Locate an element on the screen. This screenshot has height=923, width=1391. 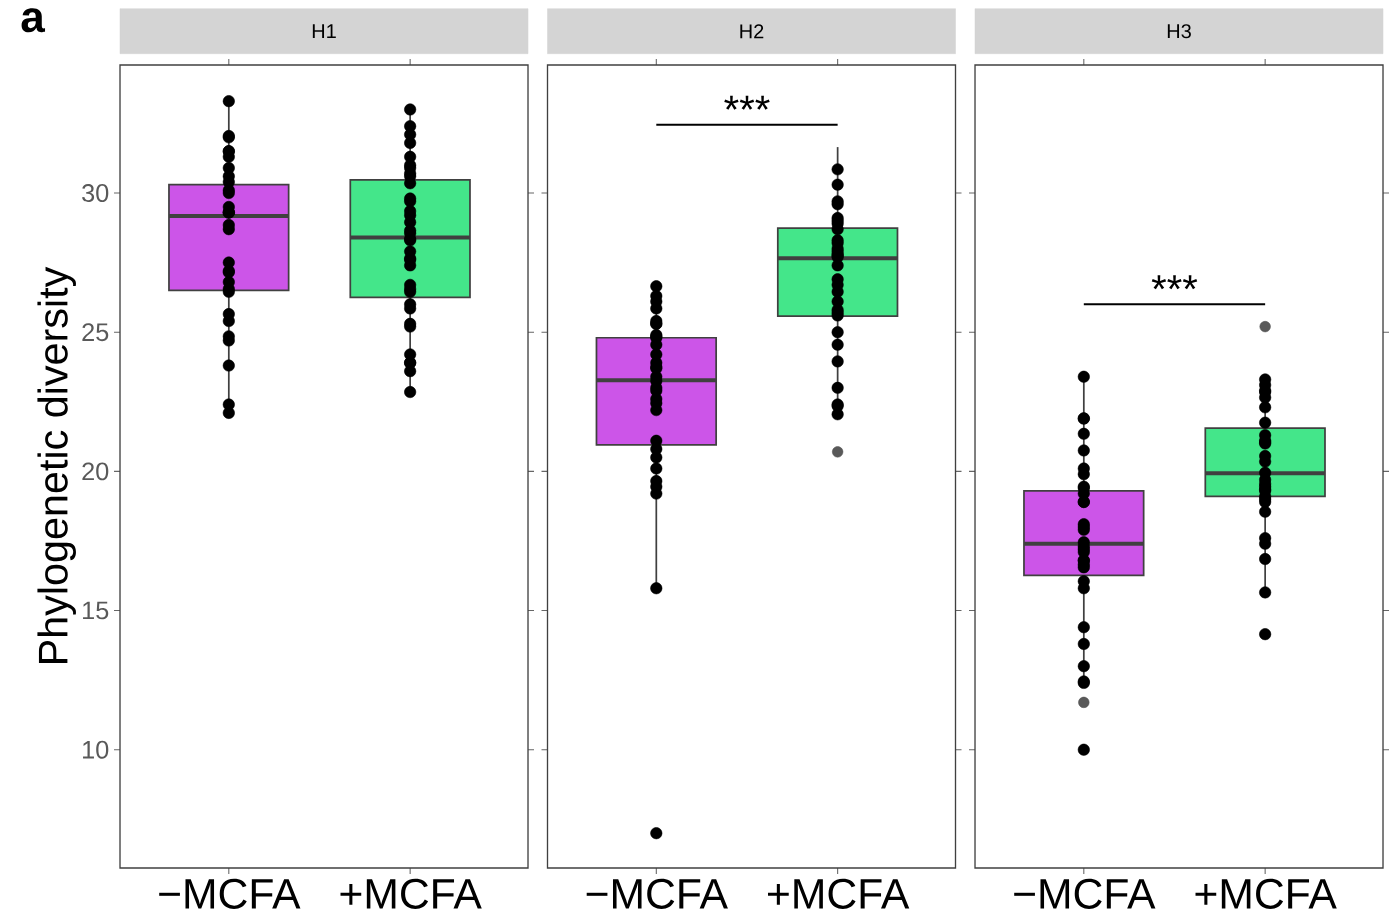
y-tick-label: 10 is located at coordinates (96, 749).